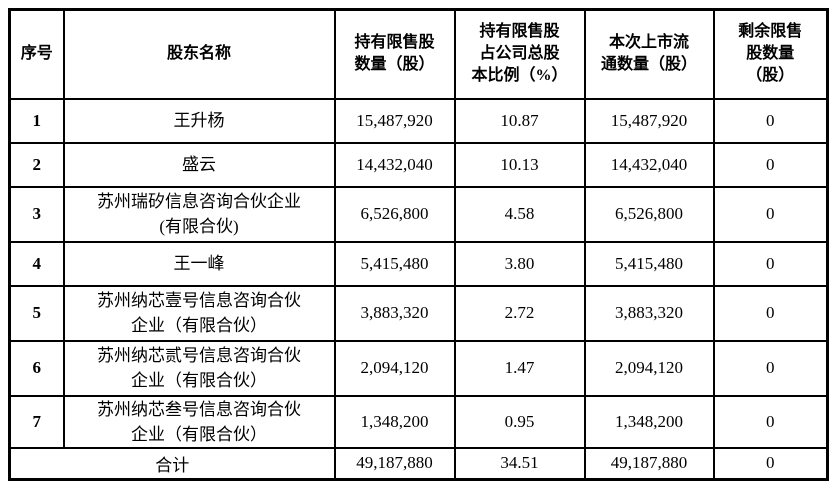 The width and height of the screenshot is (833, 483). Describe the element at coordinates (519, 54) in the screenshot. I see `header-percent-of-total-capital: 持有限售股 占公司总股 本比例（%）` at that location.